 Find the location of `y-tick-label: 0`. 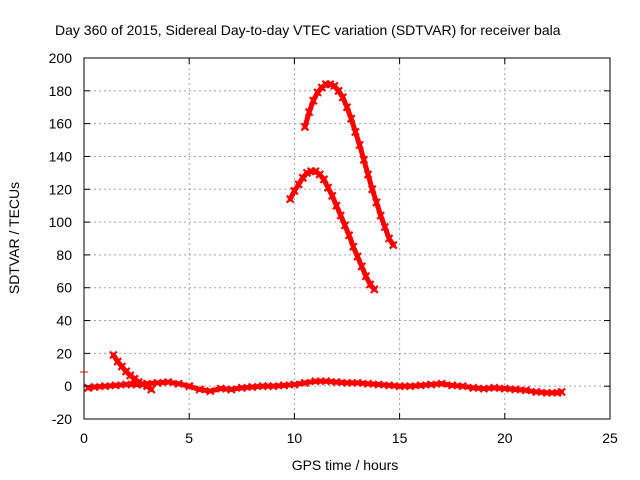

y-tick-label: 0 is located at coordinates (68, 386).